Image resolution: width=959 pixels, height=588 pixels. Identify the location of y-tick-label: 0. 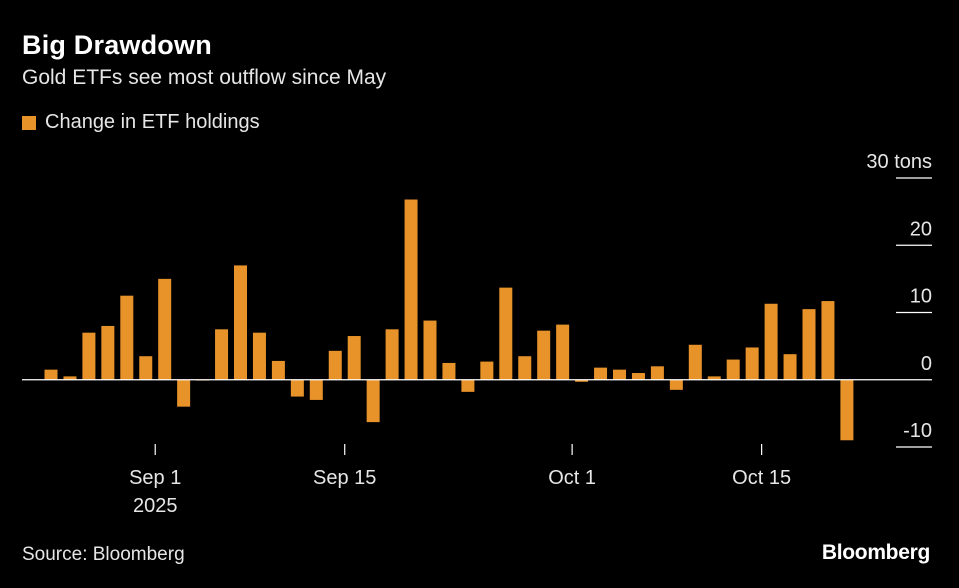
(926, 364).